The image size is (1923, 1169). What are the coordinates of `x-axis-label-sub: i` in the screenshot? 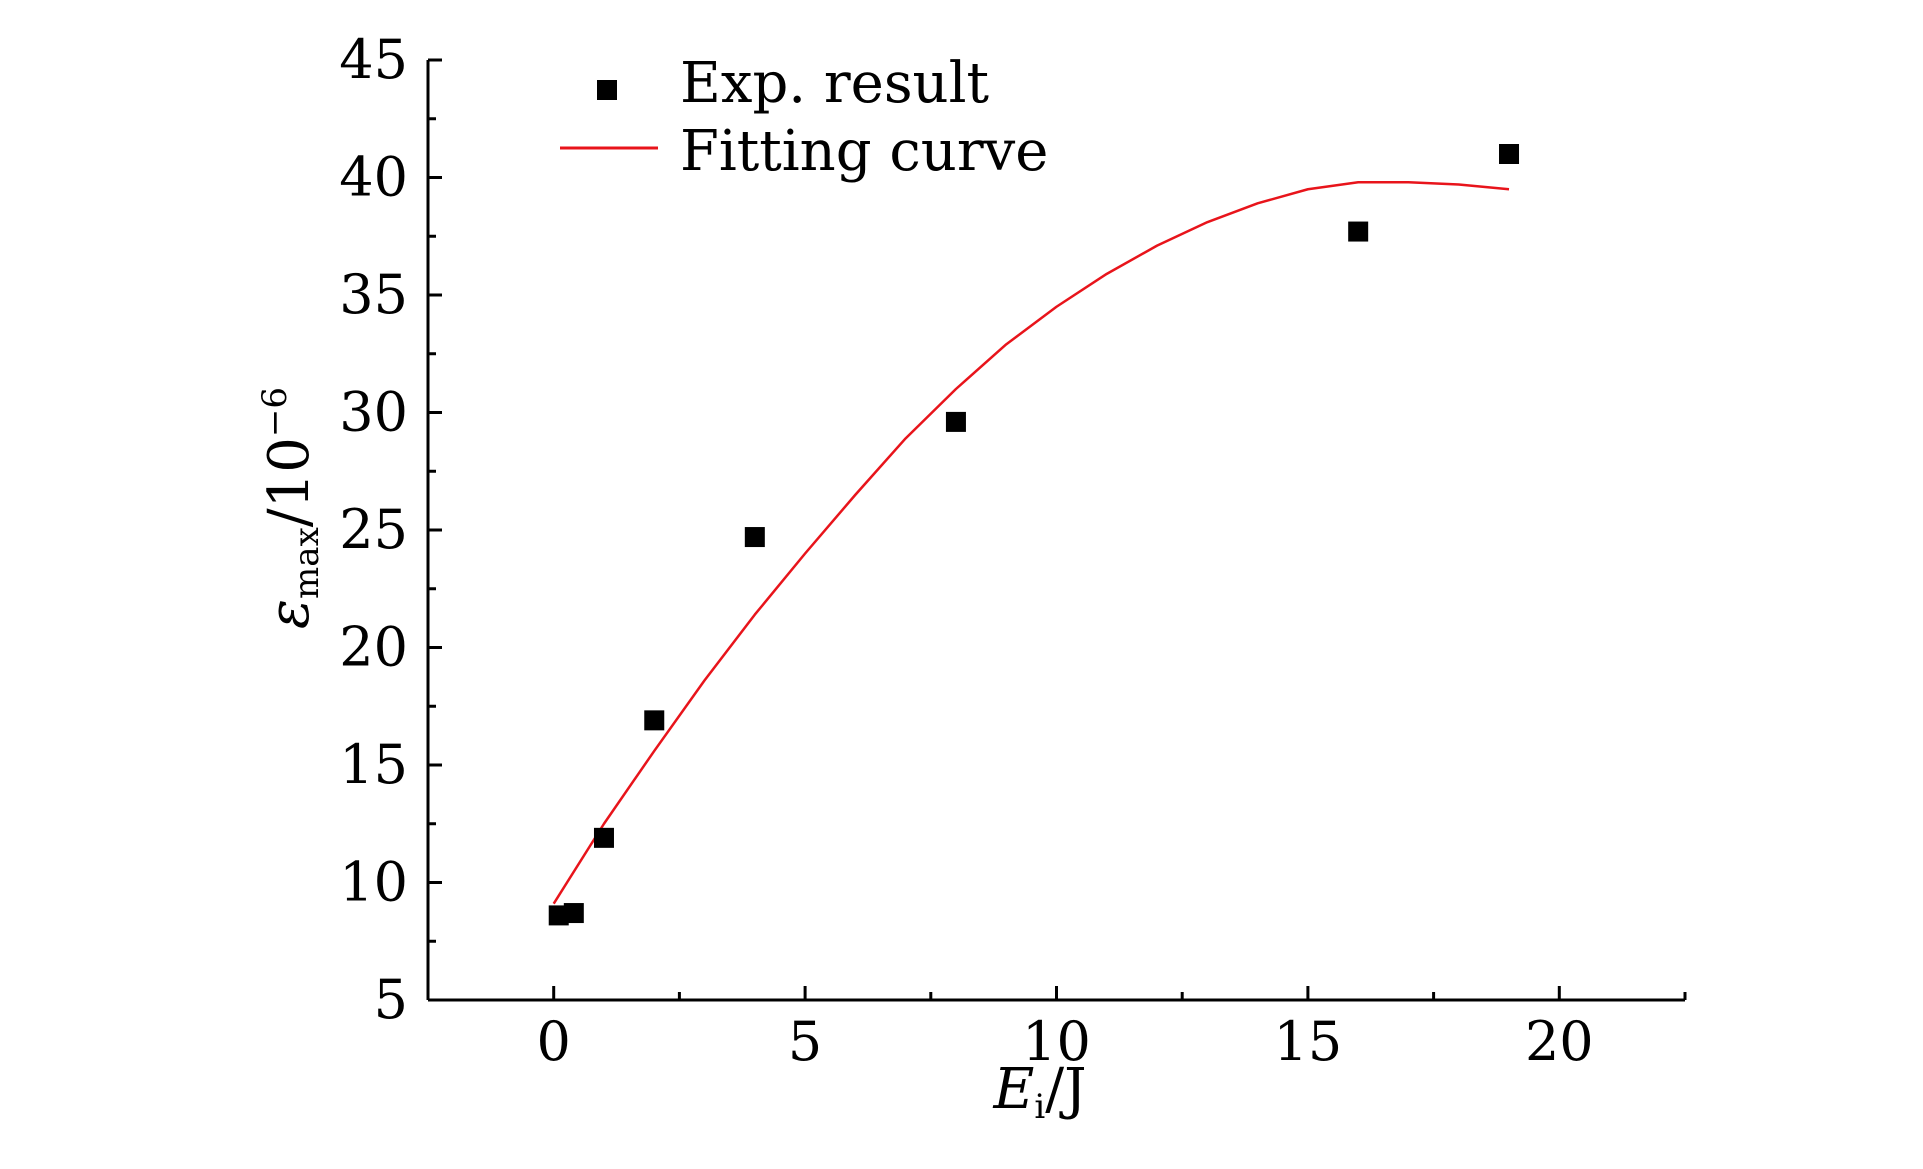 It's located at (1039, 1107).